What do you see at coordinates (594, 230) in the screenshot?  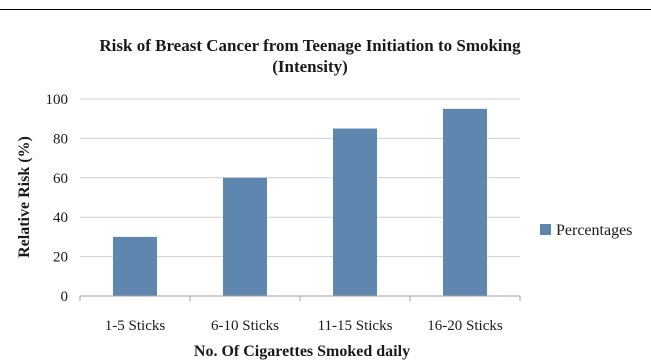 I see `legend-label: Percentages` at bounding box center [594, 230].